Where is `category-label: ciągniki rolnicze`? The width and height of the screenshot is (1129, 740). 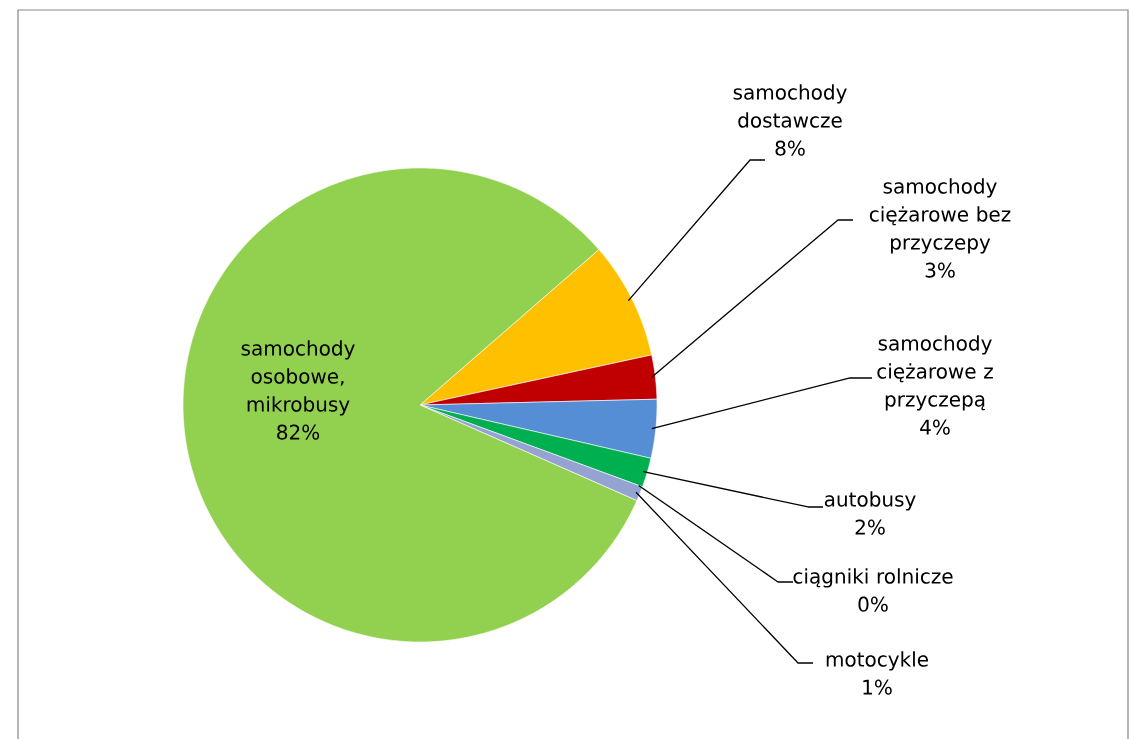 category-label: ciągniki rolnicze is located at coordinates (873, 578).